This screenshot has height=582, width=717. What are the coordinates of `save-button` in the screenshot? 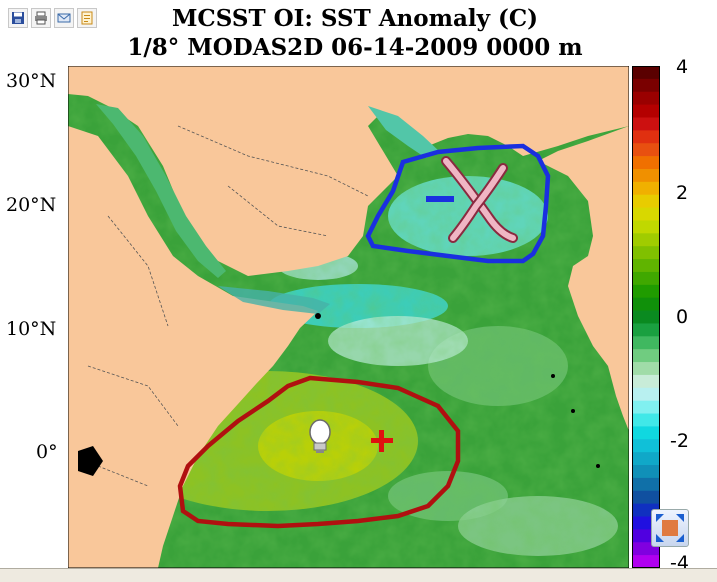 It's located at (18, 18).